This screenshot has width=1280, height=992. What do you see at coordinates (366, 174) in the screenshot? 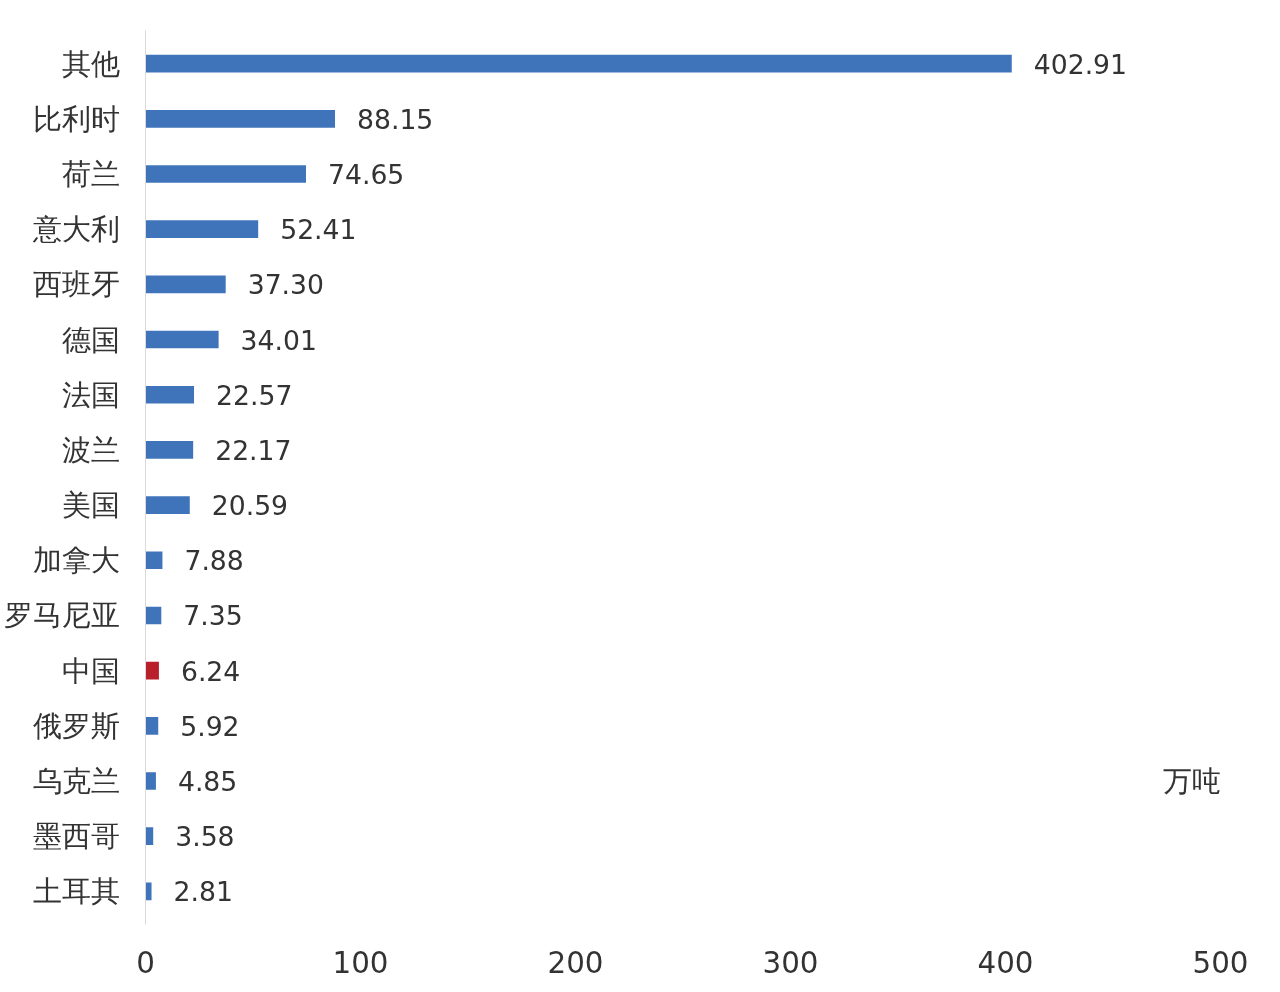
I see `data-label: 74.65` at bounding box center [366, 174].